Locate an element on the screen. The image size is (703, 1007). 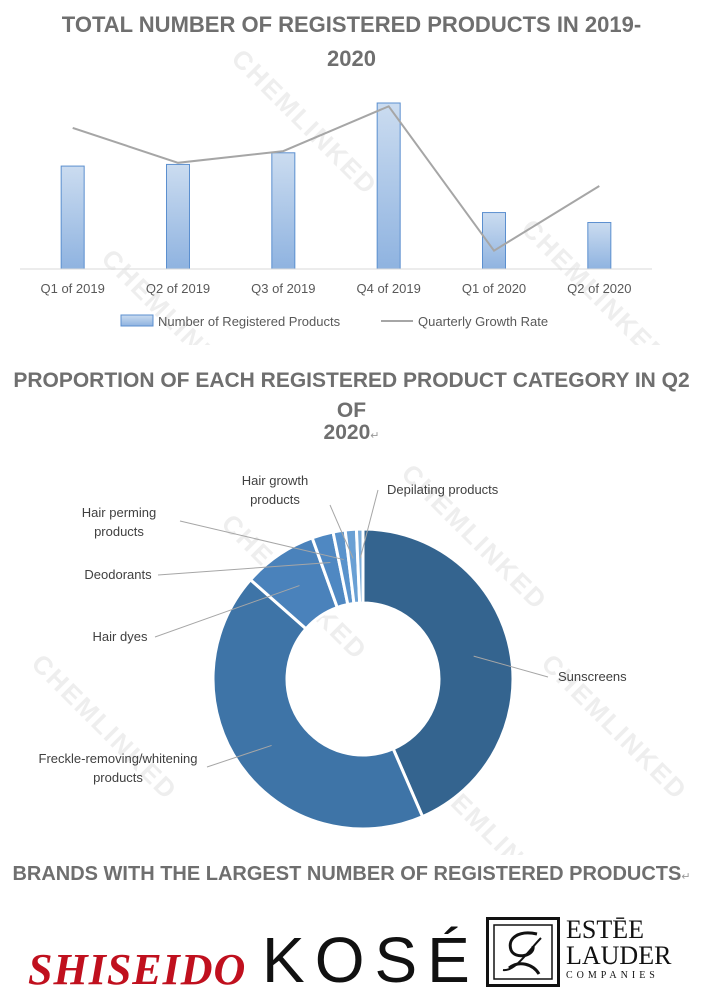
x-tick-label: Q4 of 2019 is located at coordinates (389, 288).